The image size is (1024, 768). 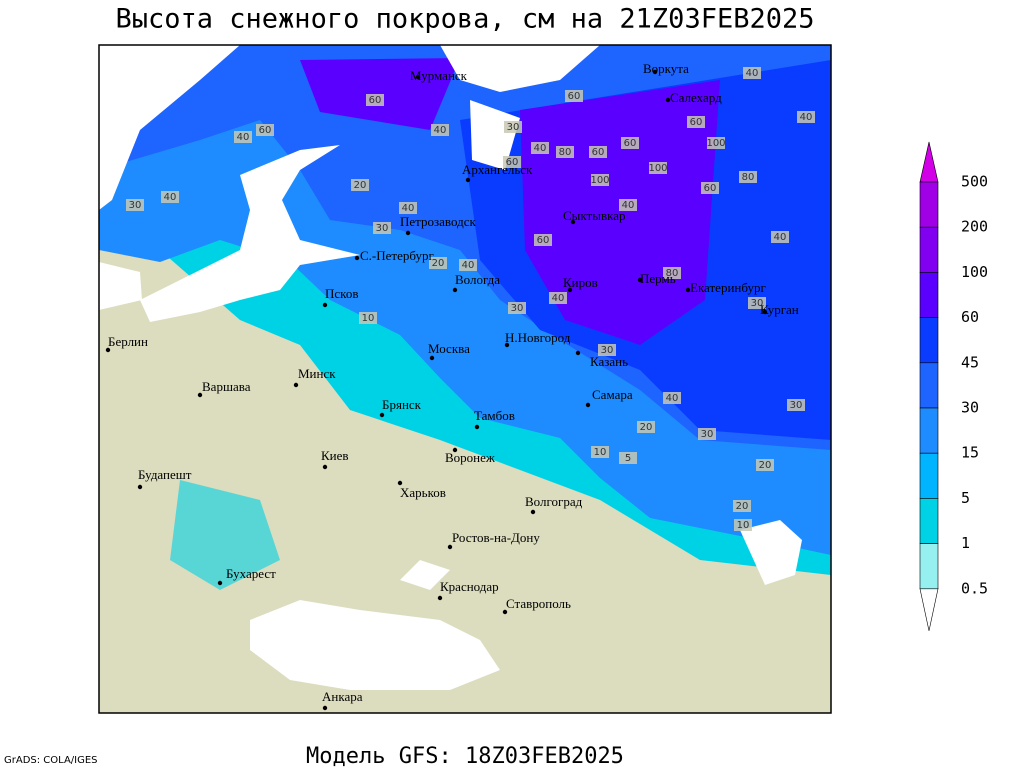 I want to click on city-label: Харьков, so click(x=423, y=492).